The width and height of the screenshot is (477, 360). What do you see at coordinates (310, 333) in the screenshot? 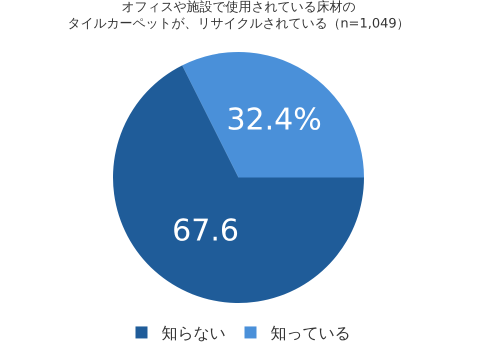
I see `legend-label: 知っている` at bounding box center [310, 333].